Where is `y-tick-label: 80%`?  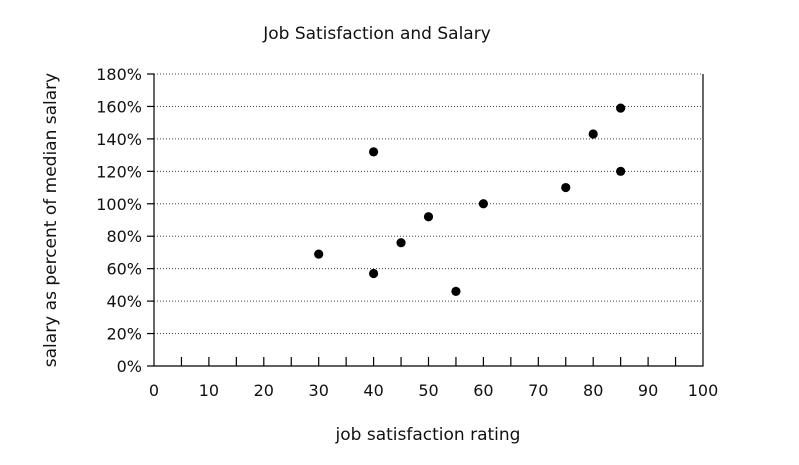 y-tick-label: 80% is located at coordinates (124, 236).